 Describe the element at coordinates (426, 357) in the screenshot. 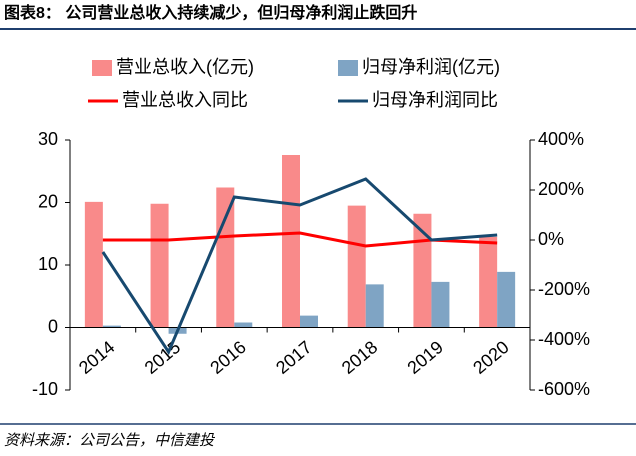

I see `x-tick-label: 2019` at that location.